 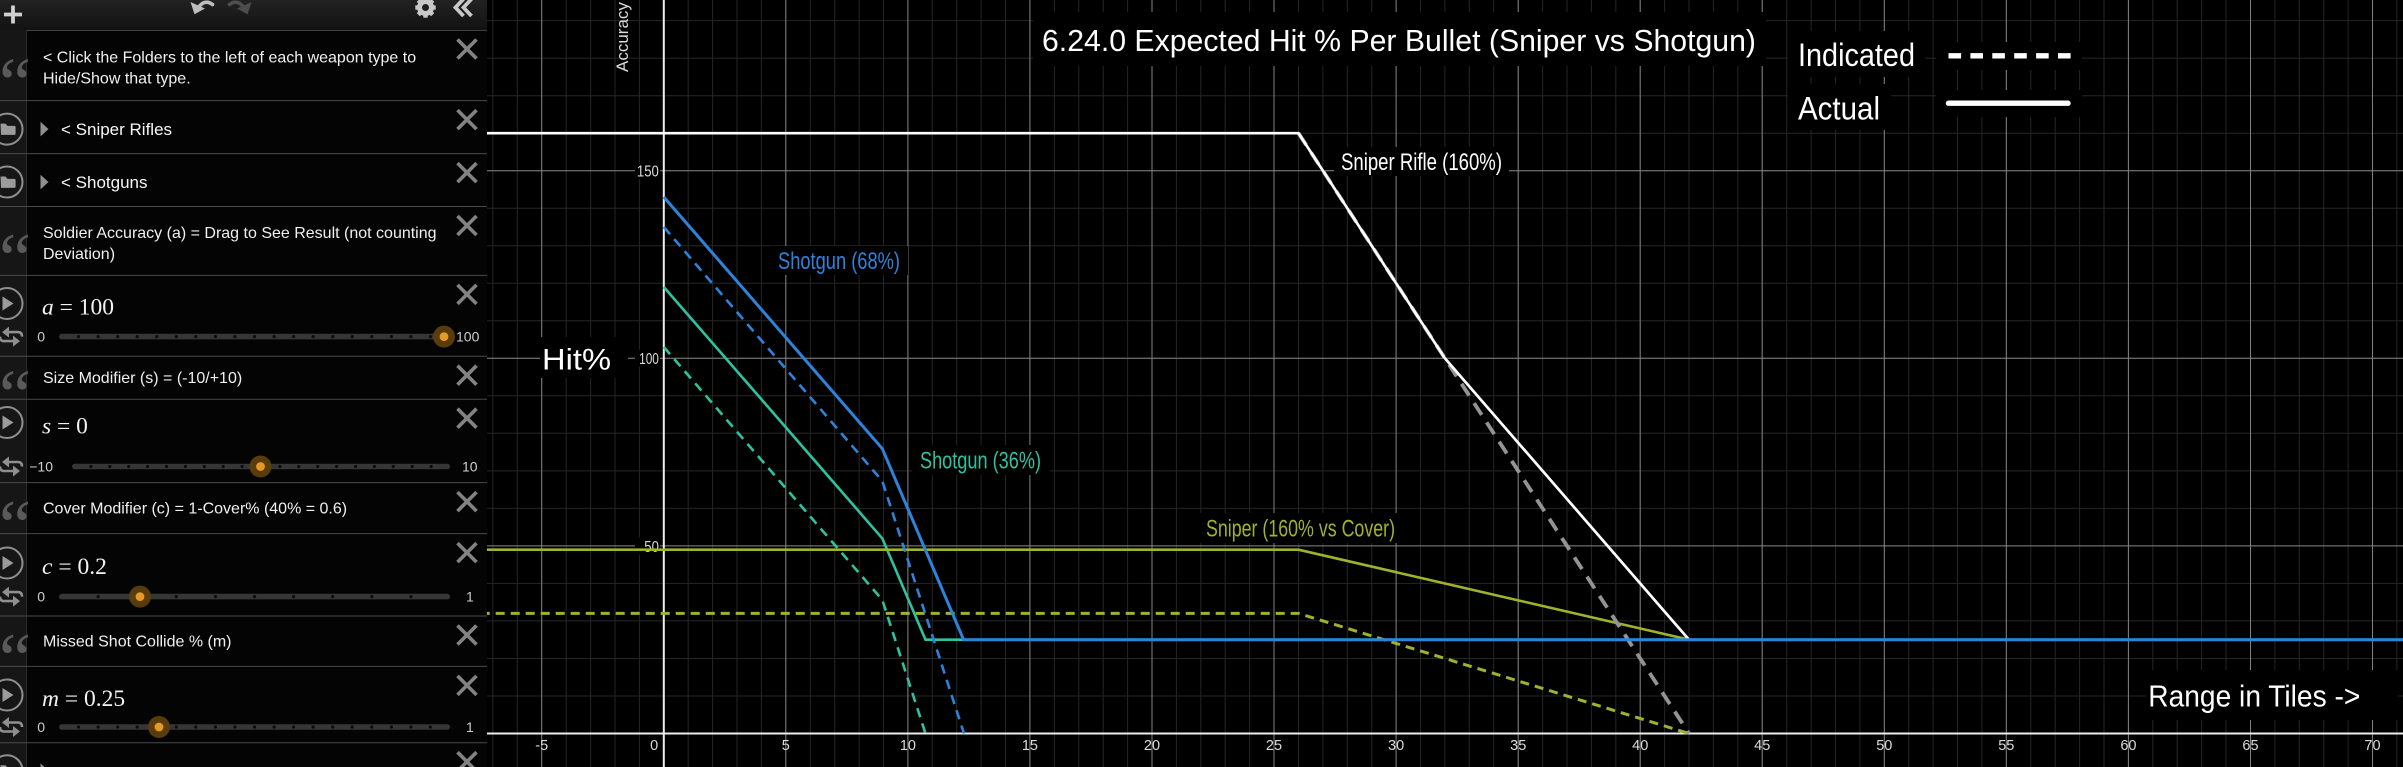 What do you see at coordinates (839, 261) in the screenshot?
I see `svg-text: Shotgun (68%)` at bounding box center [839, 261].